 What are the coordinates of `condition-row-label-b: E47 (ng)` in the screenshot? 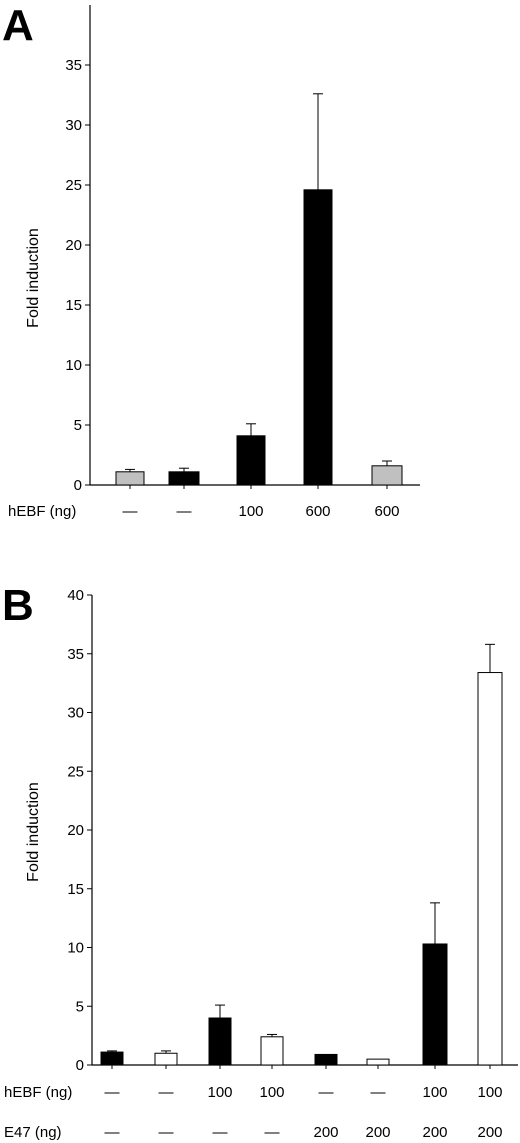 It's located at (33, 1132).